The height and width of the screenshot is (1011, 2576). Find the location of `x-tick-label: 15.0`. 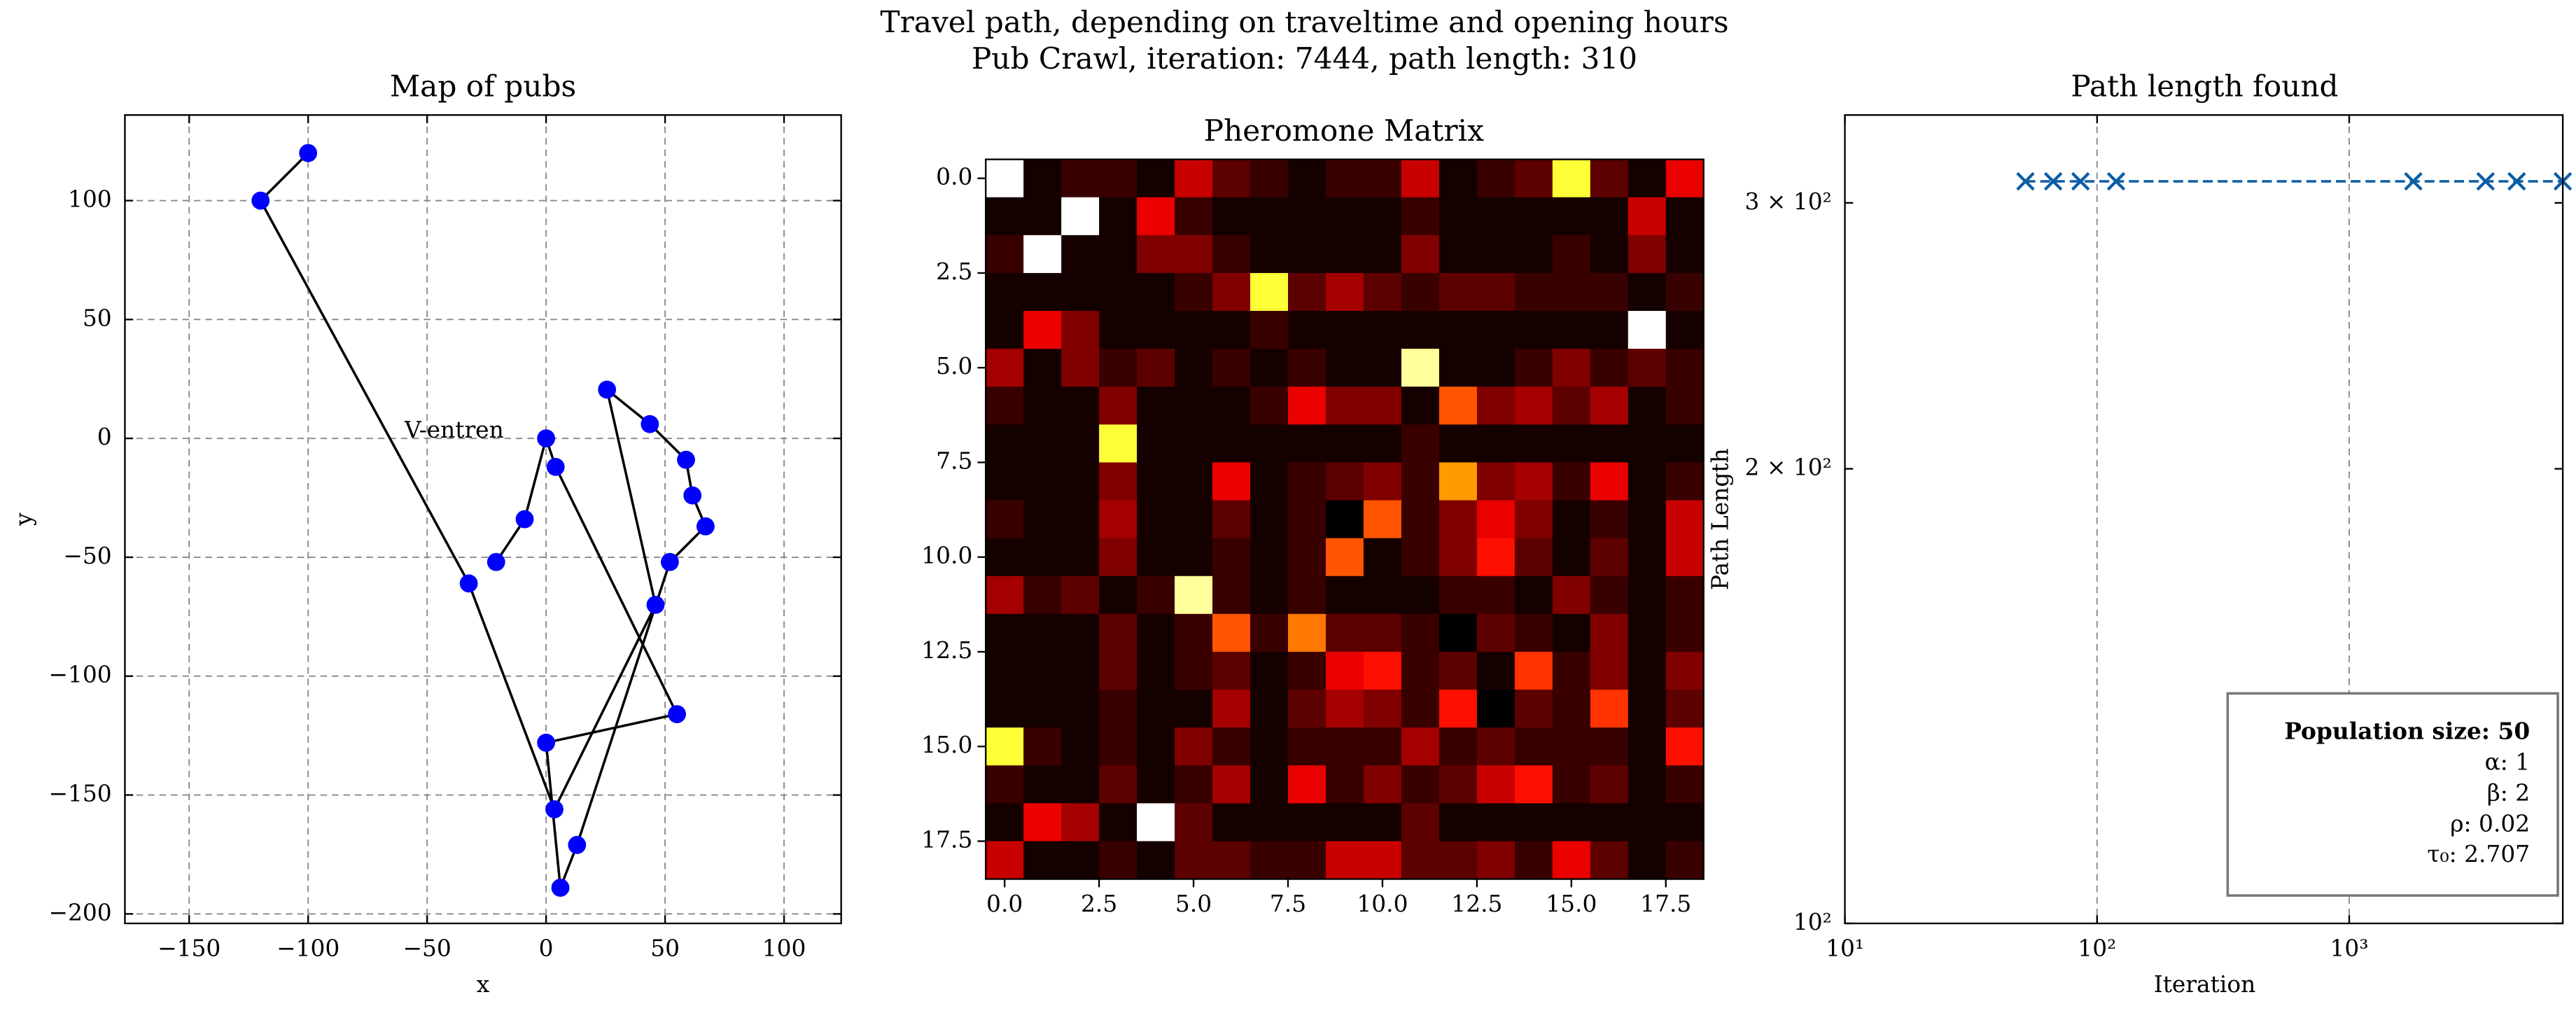

x-tick-label: 15.0 is located at coordinates (1571, 904).